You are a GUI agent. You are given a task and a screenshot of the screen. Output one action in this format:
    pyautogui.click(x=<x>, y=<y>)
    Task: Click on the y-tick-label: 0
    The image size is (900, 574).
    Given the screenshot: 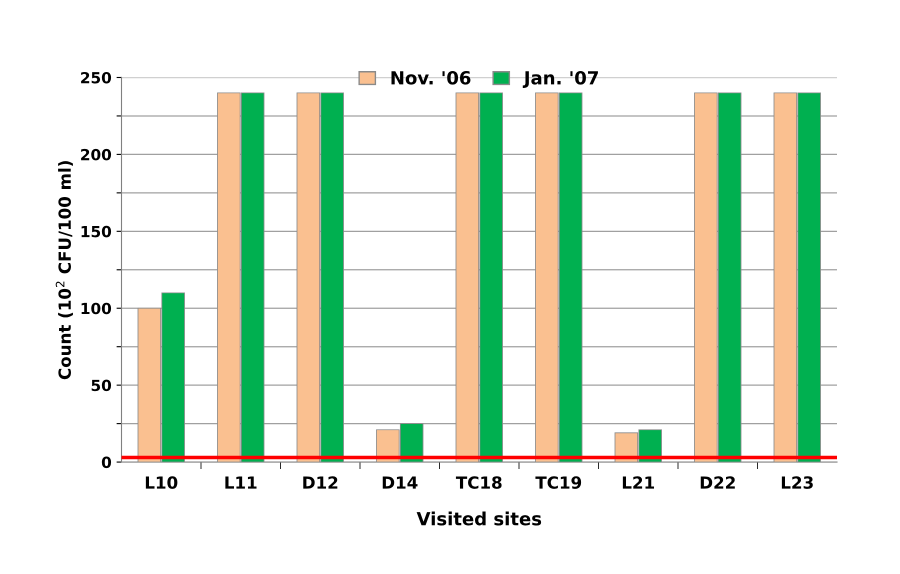 What is the action you would take?
    pyautogui.click(x=107, y=462)
    